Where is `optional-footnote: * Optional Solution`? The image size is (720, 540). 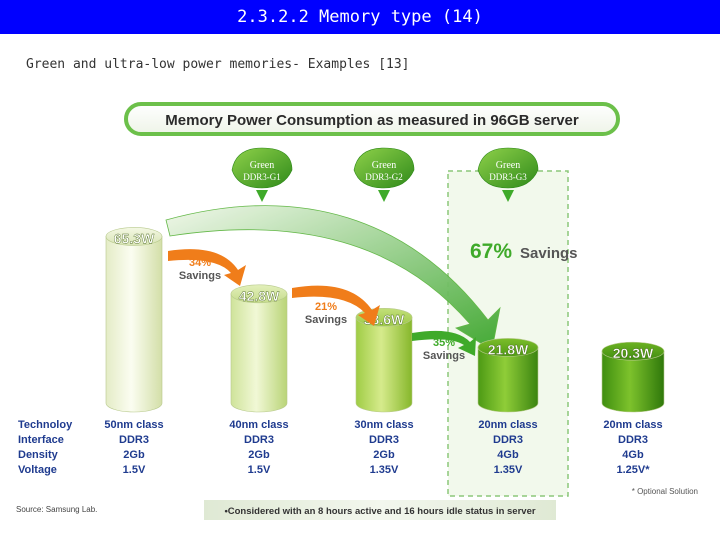 optional-footnote: * Optional Solution is located at coordinates (665, 491).